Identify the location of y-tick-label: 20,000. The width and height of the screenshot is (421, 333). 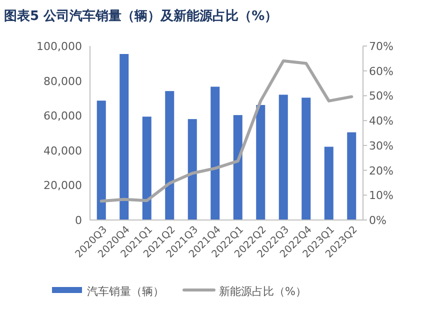
(63, 185).